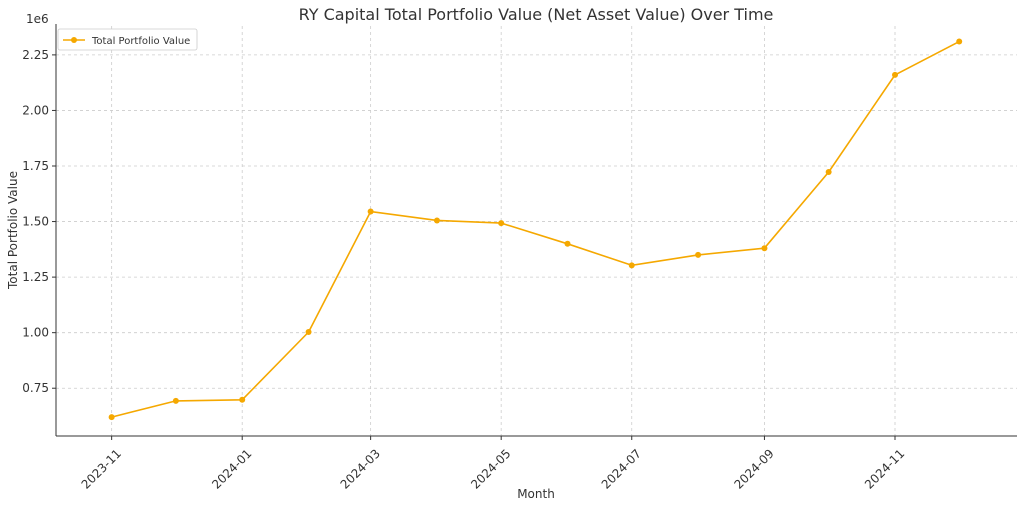  Describe the element at coordinates (101, 468) in the screenshot. I see `x-tick-label: 2023-11` at that location.